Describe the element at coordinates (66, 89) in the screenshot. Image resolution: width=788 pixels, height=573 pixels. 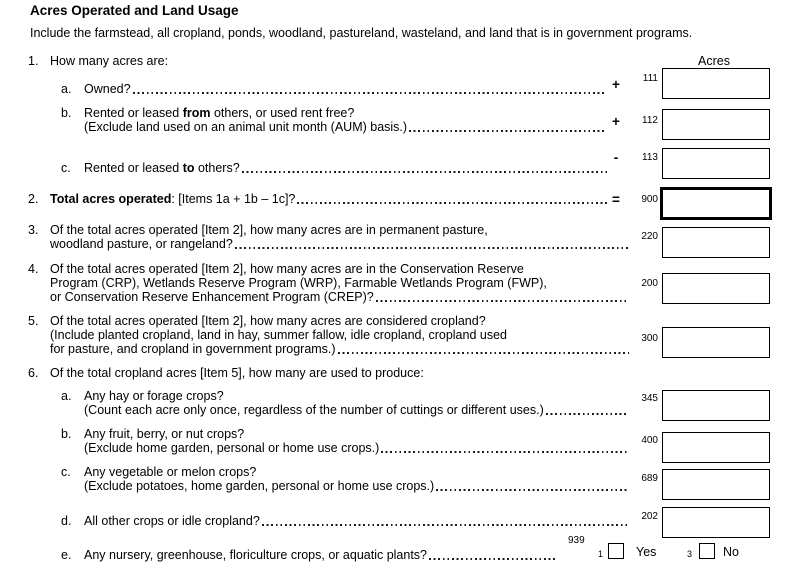
I see `item-1a-letter: a.` at that location.